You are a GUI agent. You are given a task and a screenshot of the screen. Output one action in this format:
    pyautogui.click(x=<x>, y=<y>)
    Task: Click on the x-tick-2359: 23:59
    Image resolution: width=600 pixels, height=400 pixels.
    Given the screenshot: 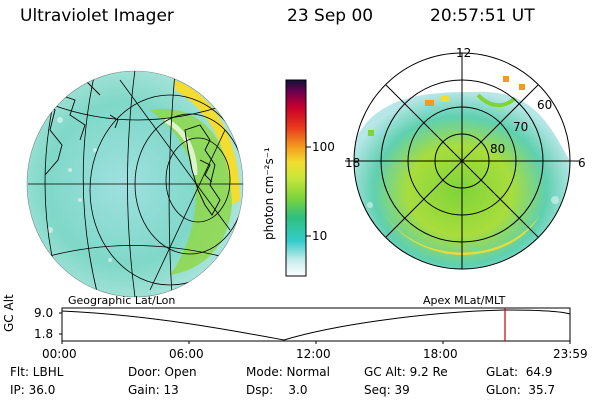 What is the action you would take?
    pyautogui.click(x=570, y=354)
    